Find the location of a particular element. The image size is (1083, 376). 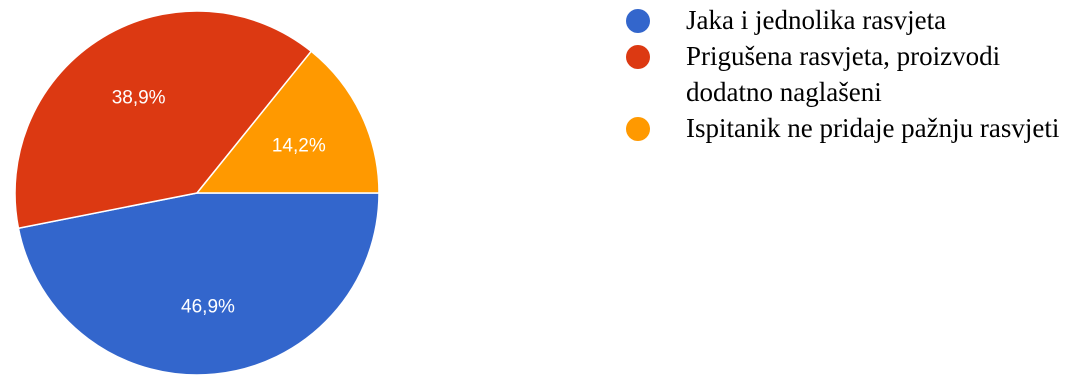

legend-label: Ispitanik ne pridaje pažnju rasvjeti is located at coordinates (873, 128).